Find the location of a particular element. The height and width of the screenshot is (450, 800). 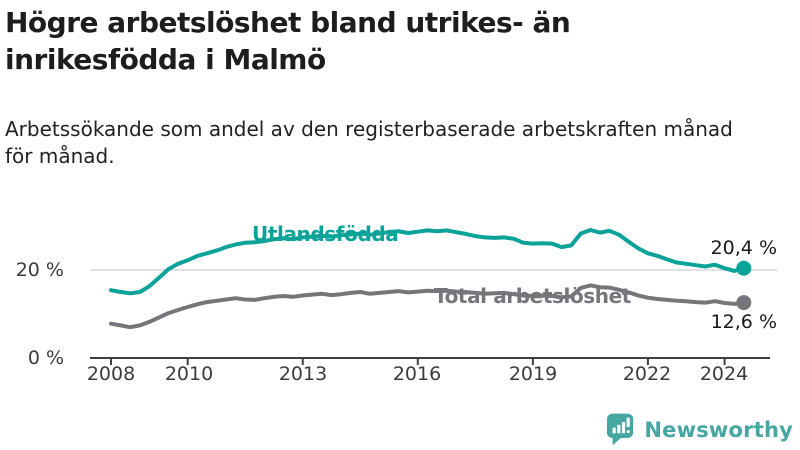

page-title-line1: Högre arbetslöshet bland utrikes- än is located at coordinates (288, 22).